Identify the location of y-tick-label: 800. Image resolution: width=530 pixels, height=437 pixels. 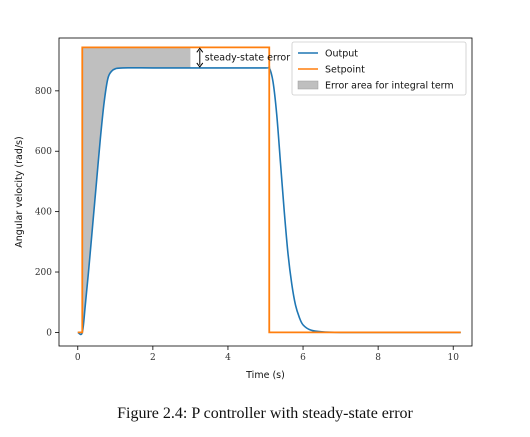
(43, 92).